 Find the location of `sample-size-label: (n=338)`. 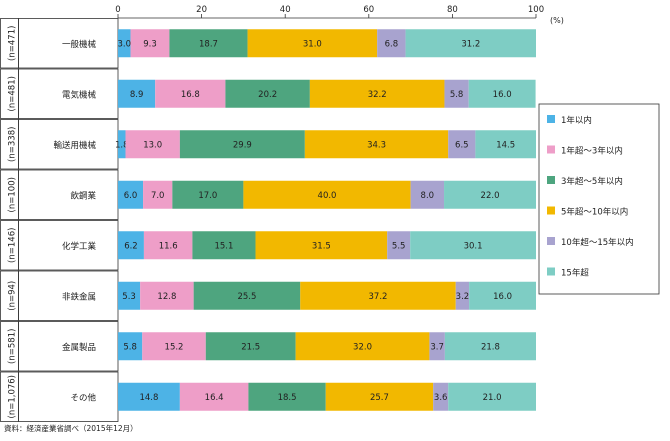

sample-size-label: (n=338) is located at coordinates (13, 144).